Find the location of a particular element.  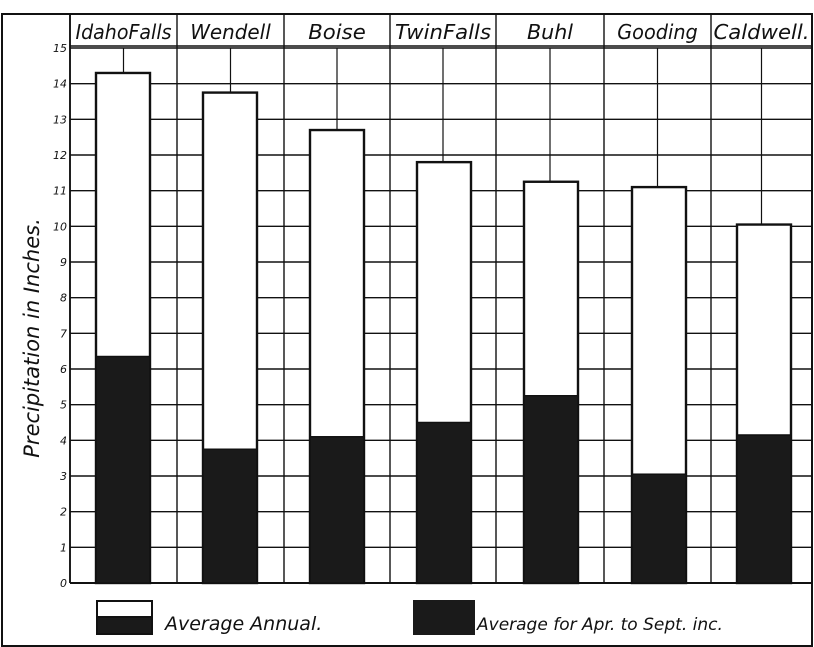

y-tick-label: 6 is located at coordinates (63, 369).